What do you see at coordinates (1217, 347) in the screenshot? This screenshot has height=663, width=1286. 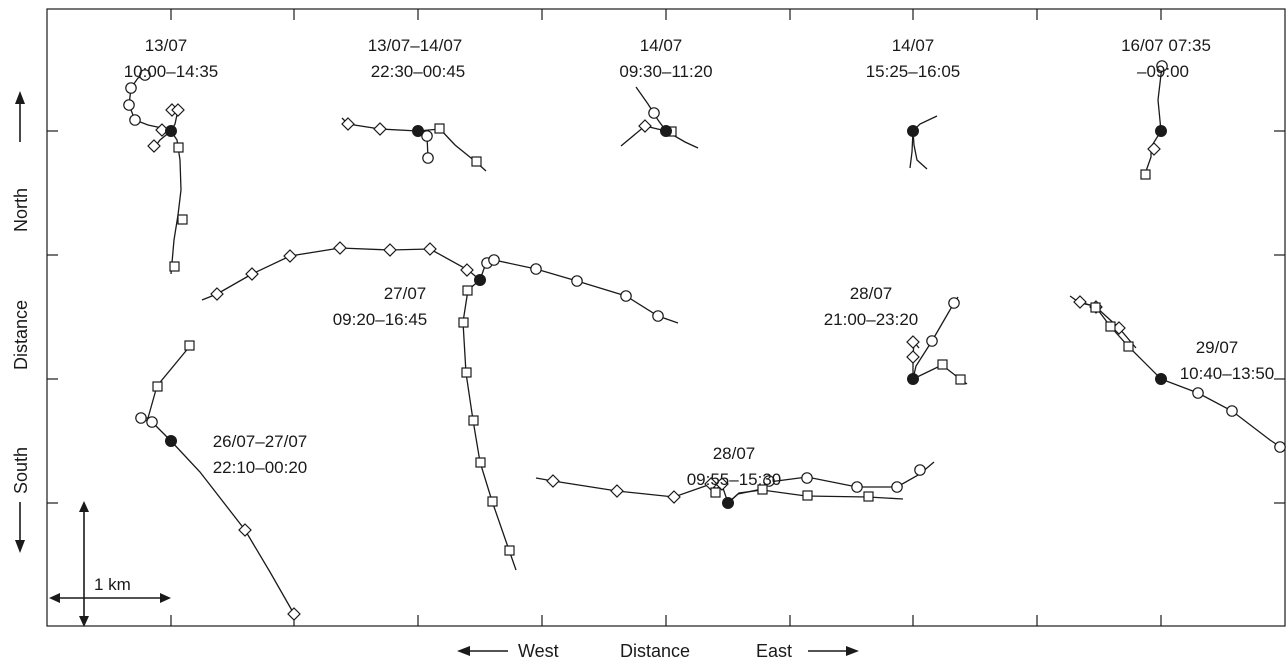 I see `label-t8-date: 29/07` at bounding box center [1217, 347].